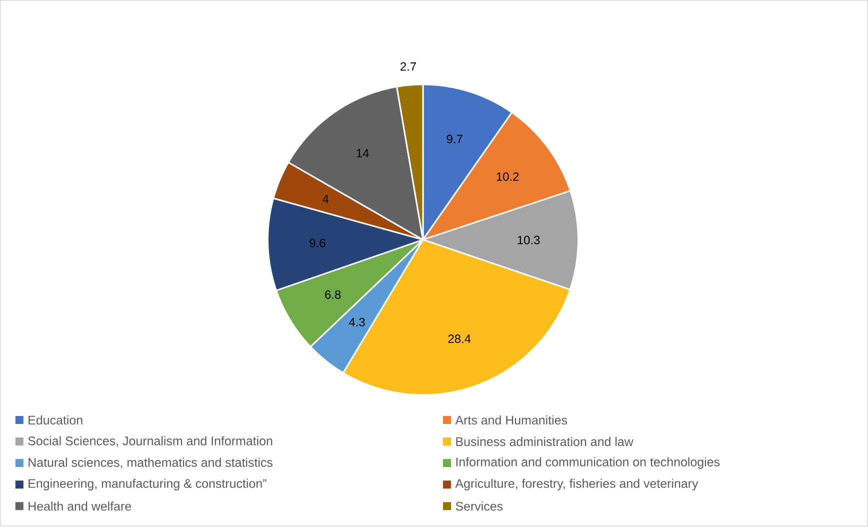 The height and width of the screenshot is (527, 868). I want to click on legend-label: Arts and Humanities, so click(511, 420).